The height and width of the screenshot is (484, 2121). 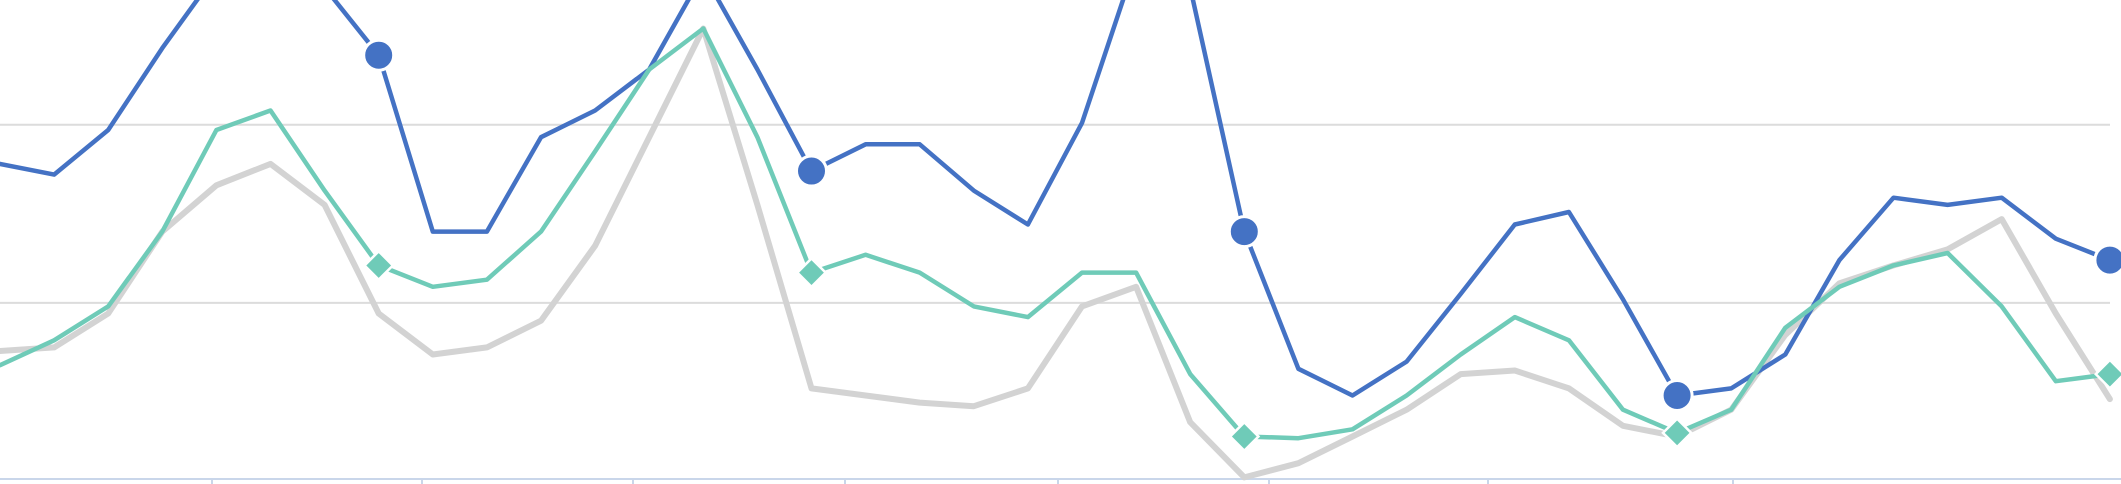 I want to click on x-axis-ticks, so click(x=972, y=481).